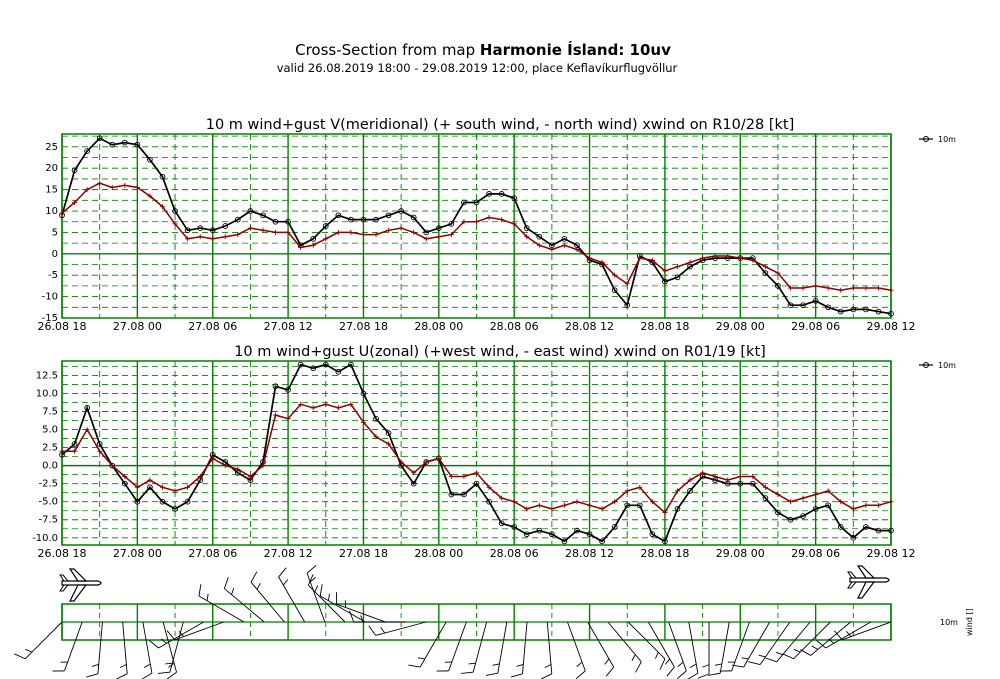 The image size is (1000, 679). I want to click on y-tick-label: 7.5, so click(50, 412).